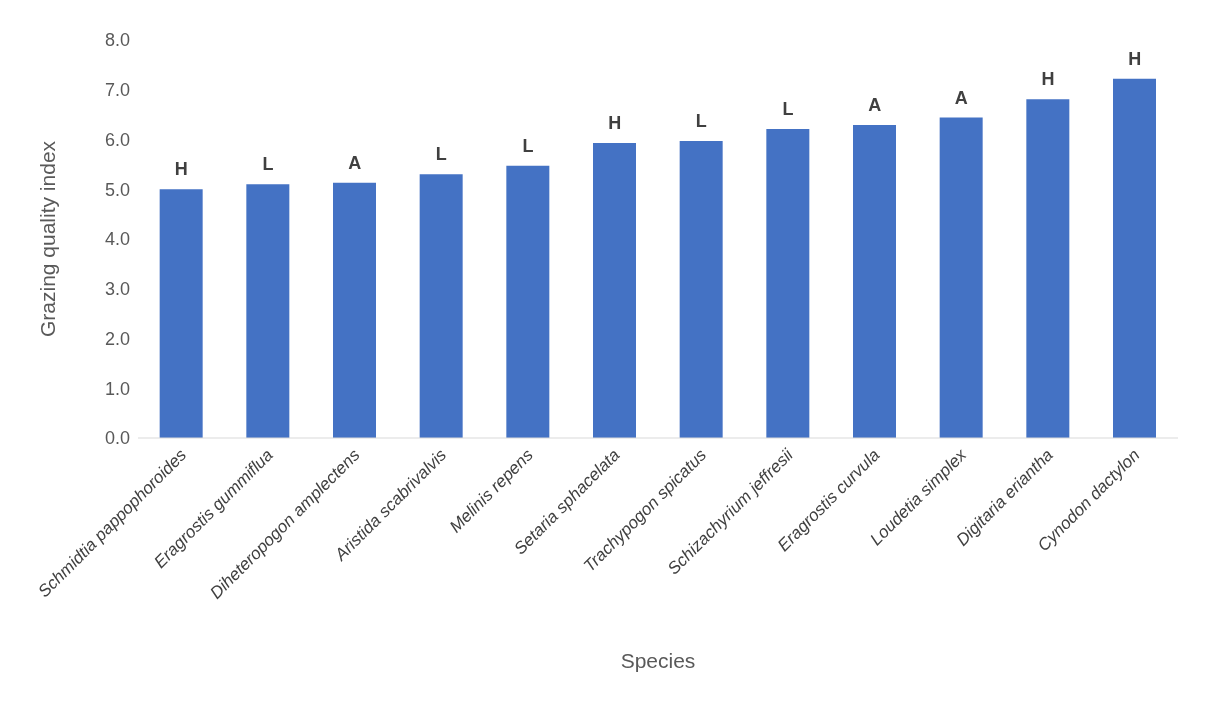  Describe the element at coordinates (117, 239) in the screenshot. I see `y-tick-label: 4.0` at that location.